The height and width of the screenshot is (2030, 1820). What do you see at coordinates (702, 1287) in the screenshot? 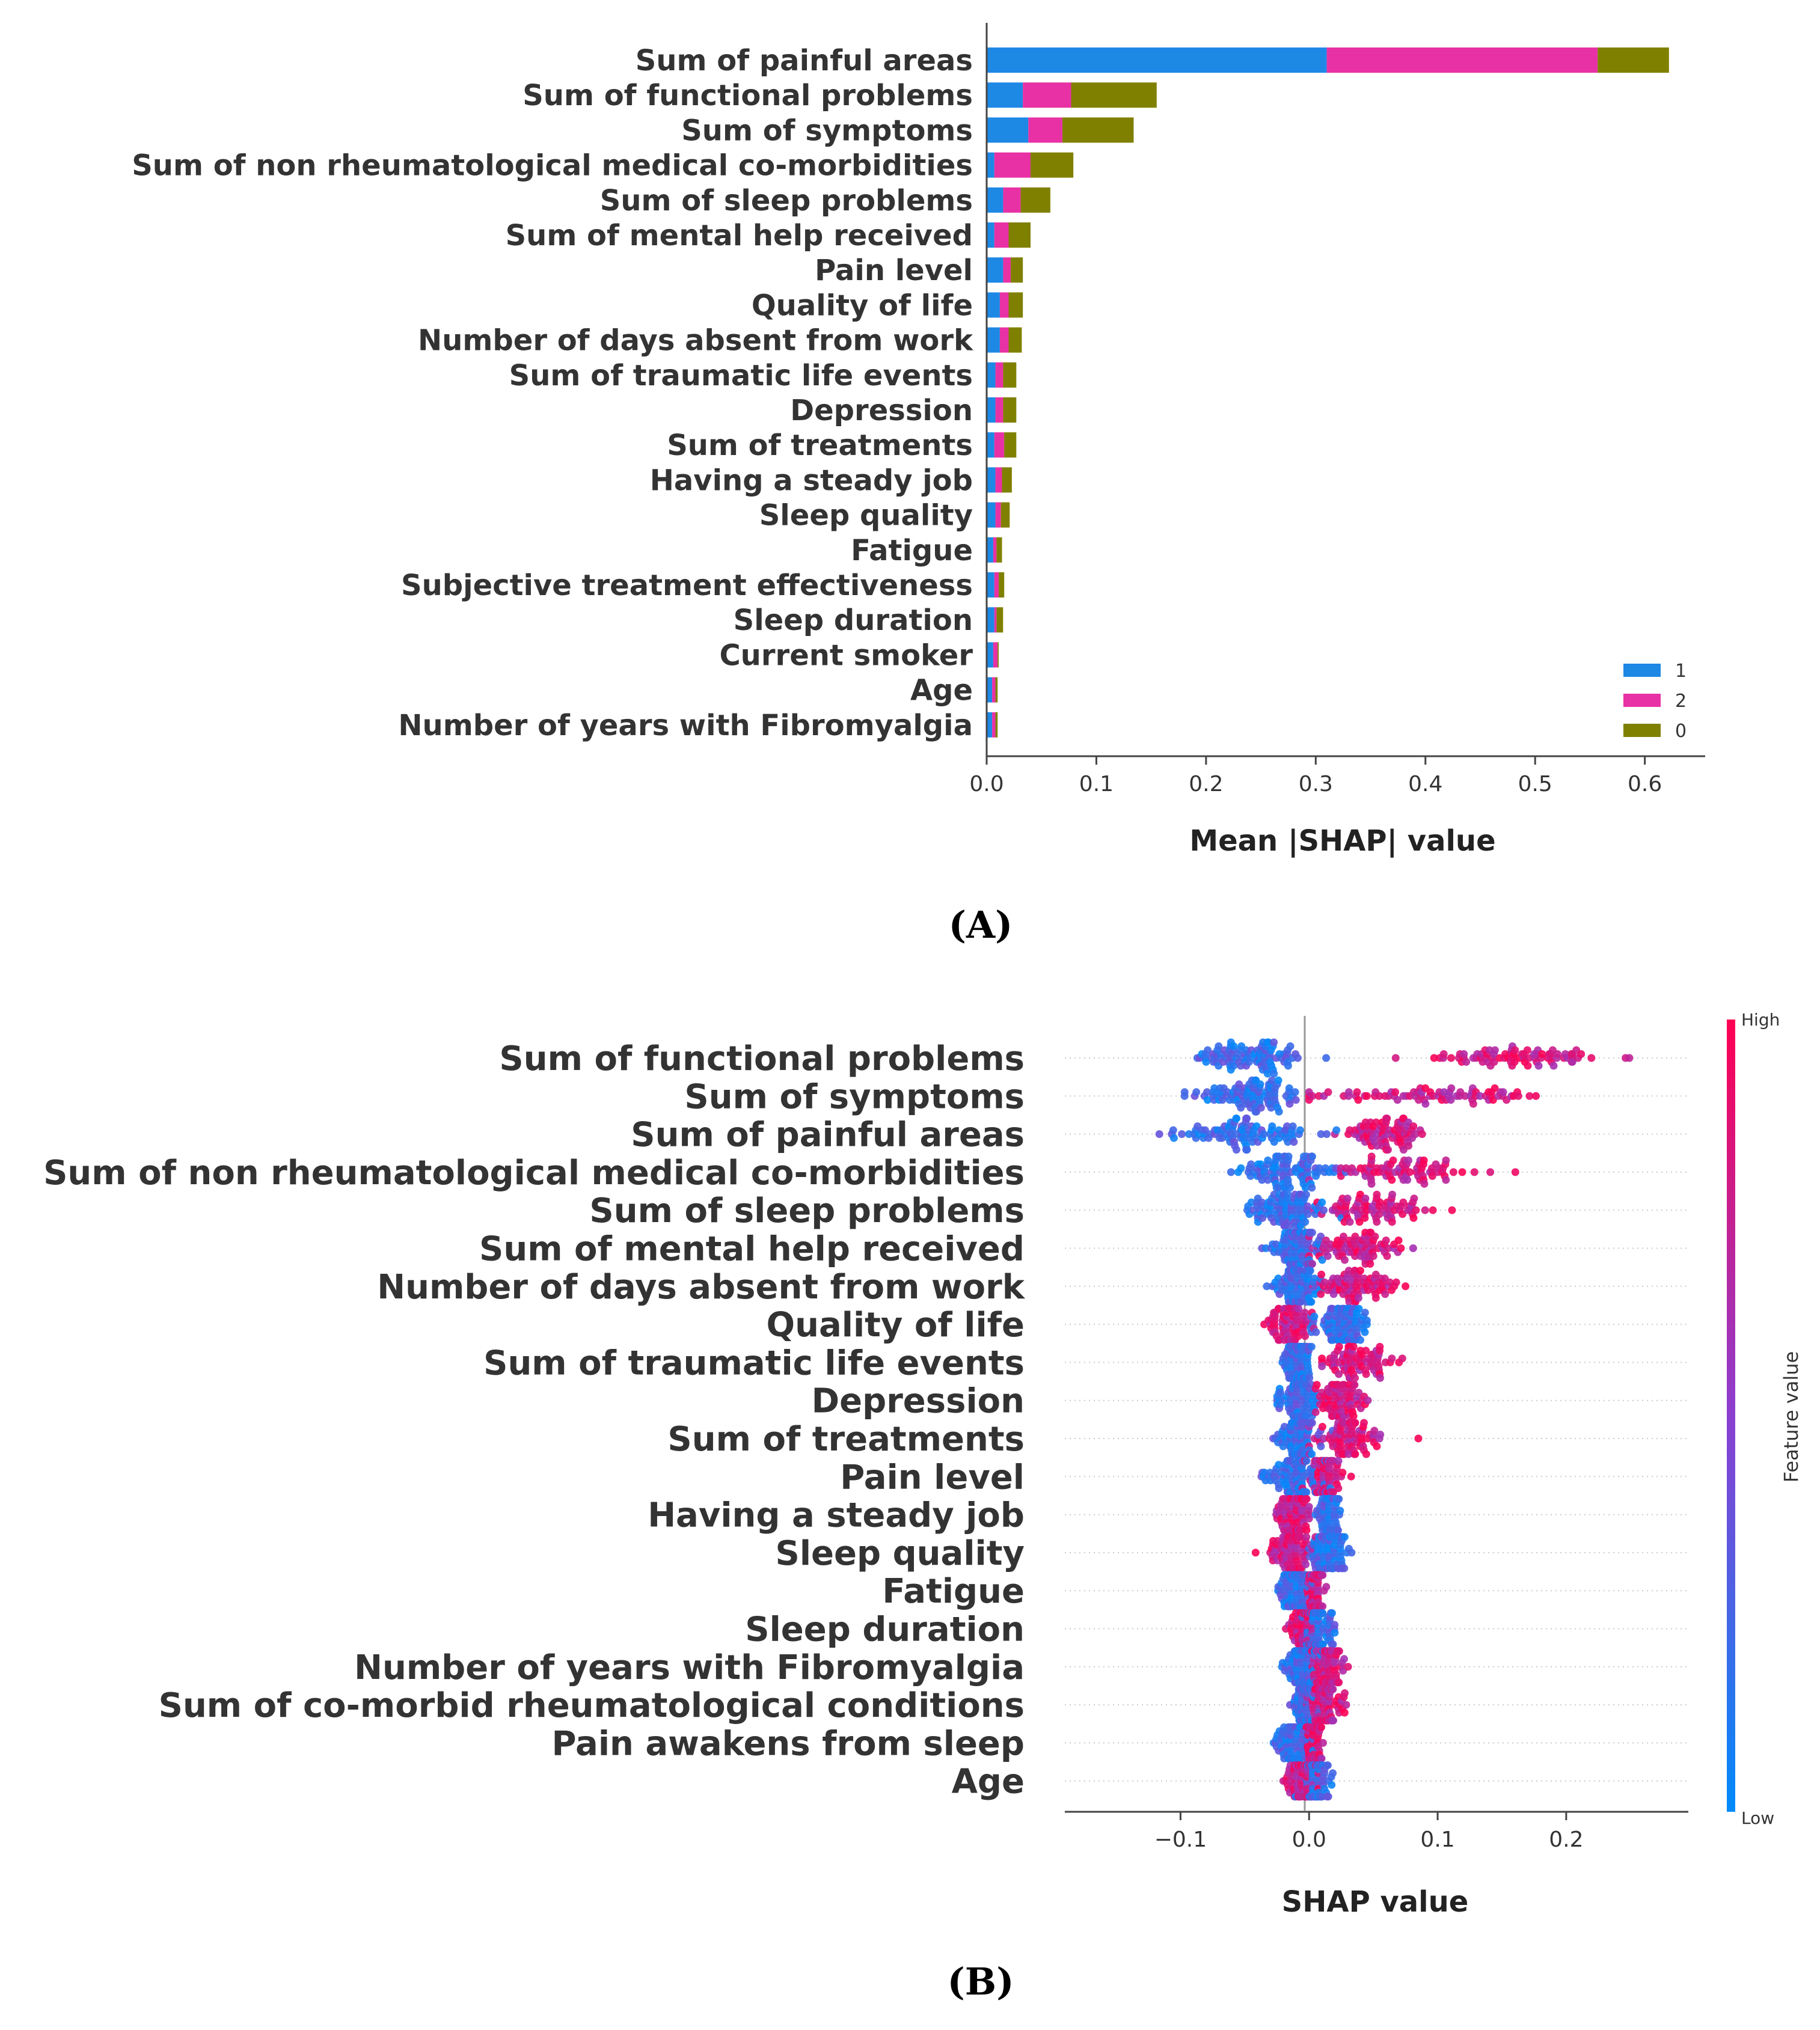
I see `category-label-number-of-days-absent-from-work: Number of days absent from work` at bounding box center [702, 1287].